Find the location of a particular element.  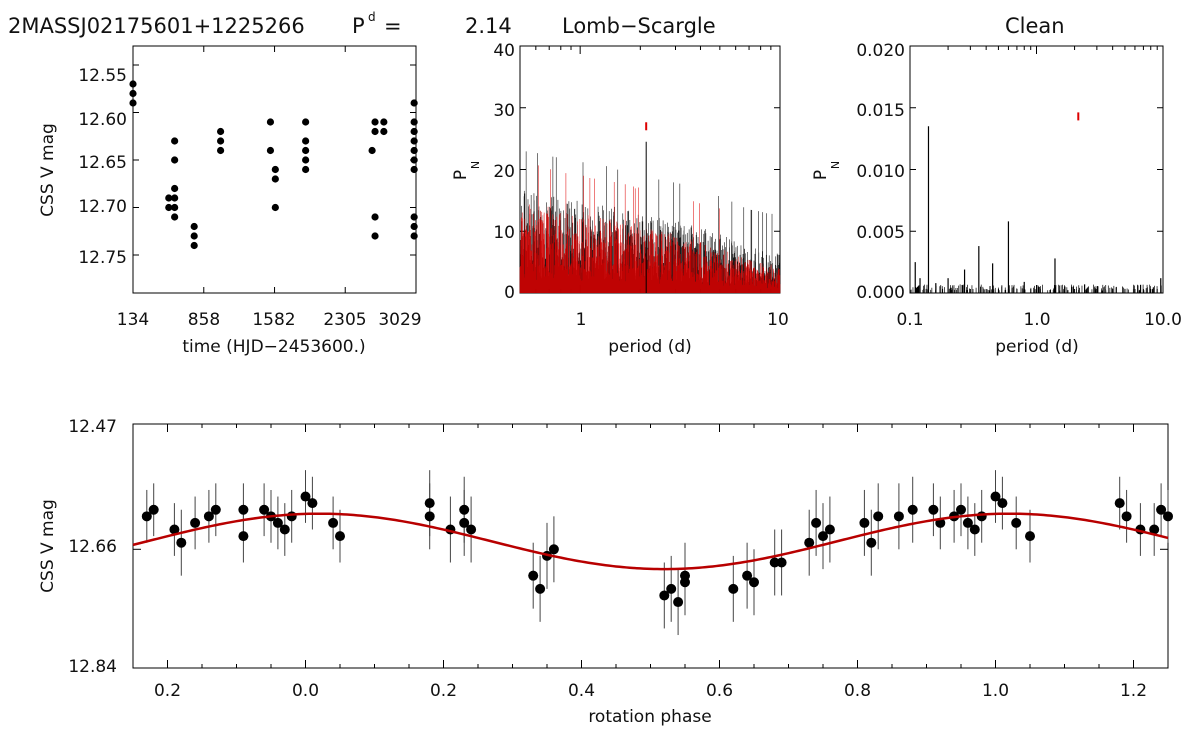

lightcurve-xlabel: time (HJD−2453600.) is located at coordinates (273, 347).